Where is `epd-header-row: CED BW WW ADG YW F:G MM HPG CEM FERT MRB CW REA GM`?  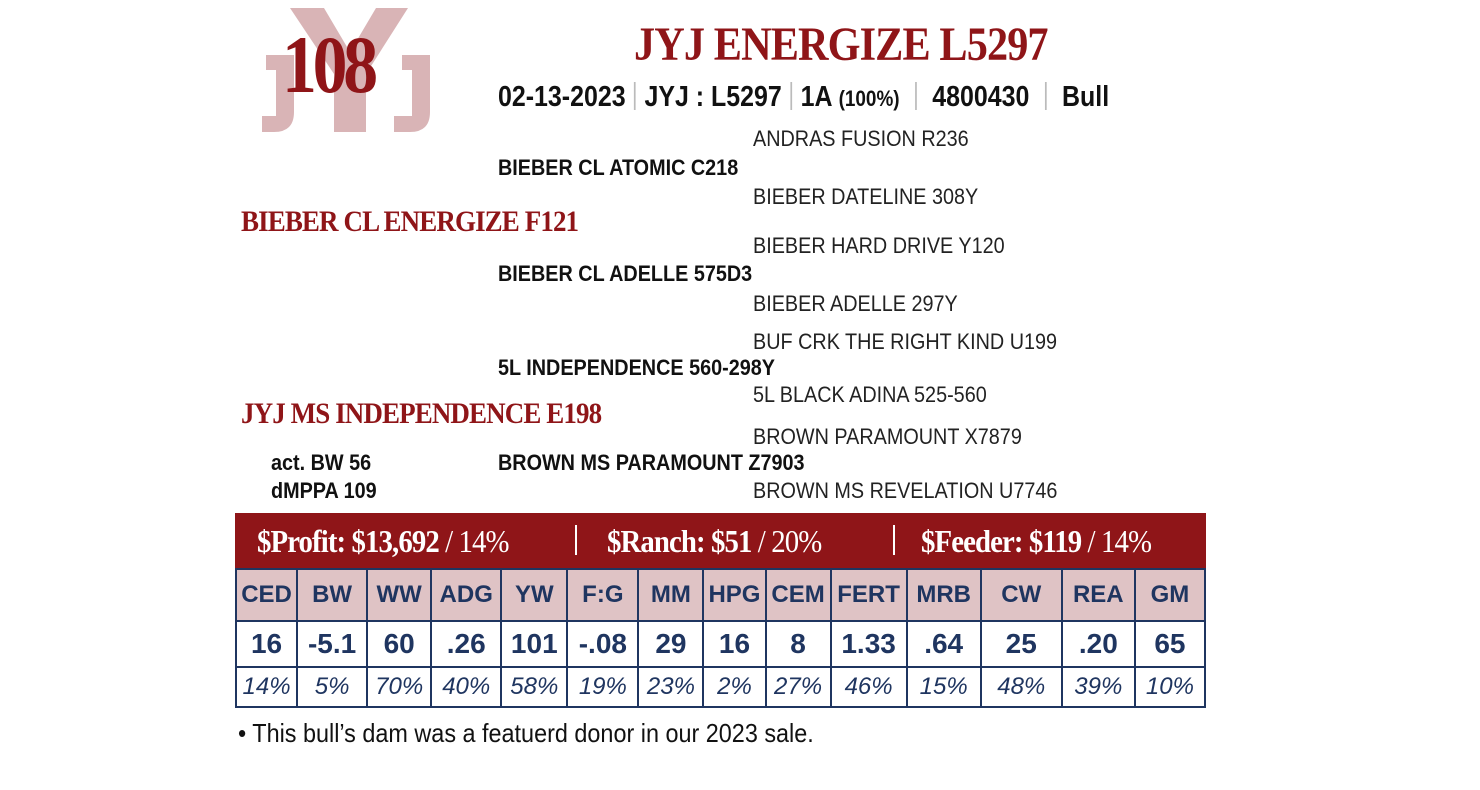
epd-header-row: CED BW WW ADG YW F:G MM HPG CEM FERT MRB CW REA GM is located at coordinates (720, 595).